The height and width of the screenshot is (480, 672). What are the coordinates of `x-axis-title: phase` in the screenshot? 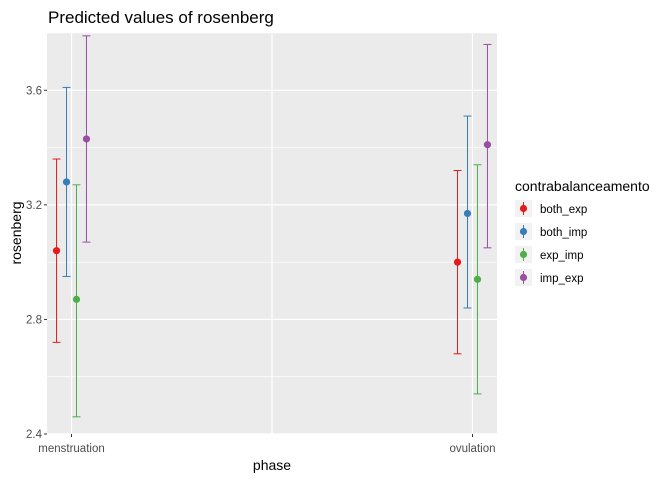 It's located at (272, 465).